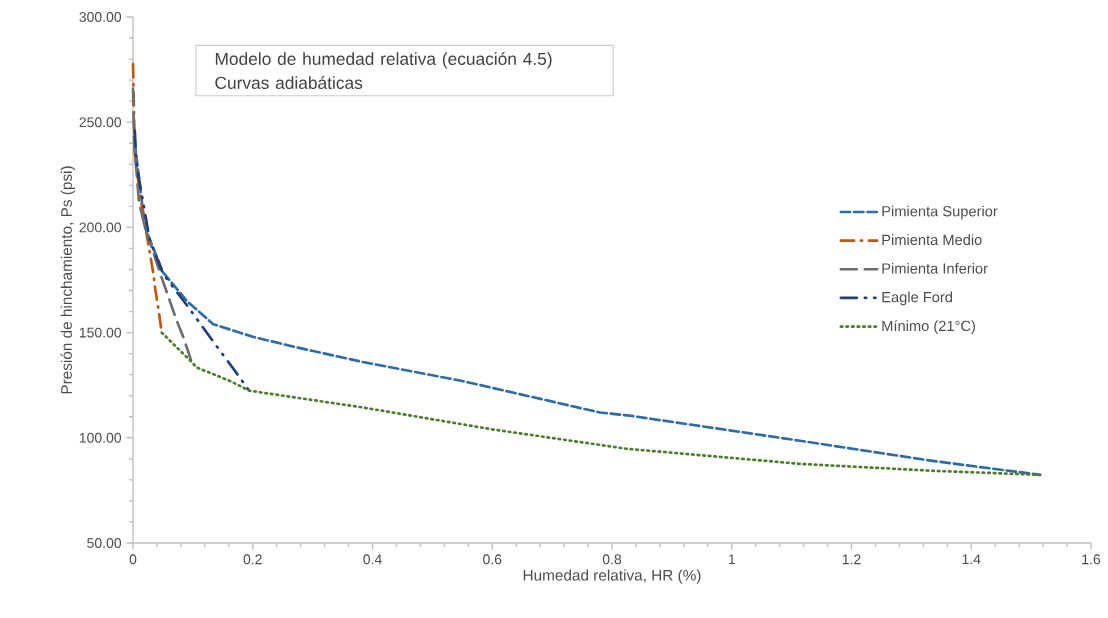 The height and width of the screenshot is (618, 1108). Describe the element at coordinates (940, 212) in the screenshot. I see `legend-label: Pimienta Superior` at that location.